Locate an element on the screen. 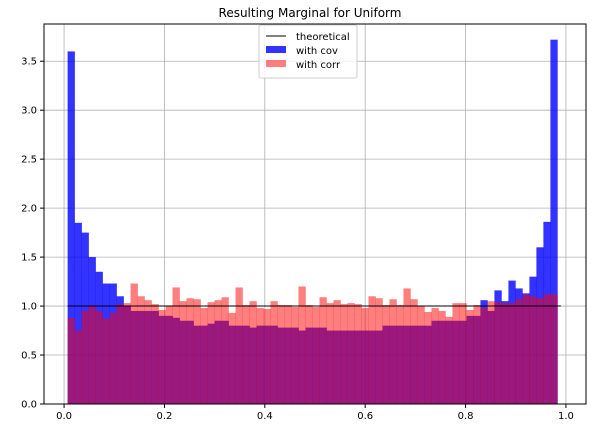 The width and height of the screenshot is (595, 431). x-tick-label: 0.2 is located at coordinates (164, 416).